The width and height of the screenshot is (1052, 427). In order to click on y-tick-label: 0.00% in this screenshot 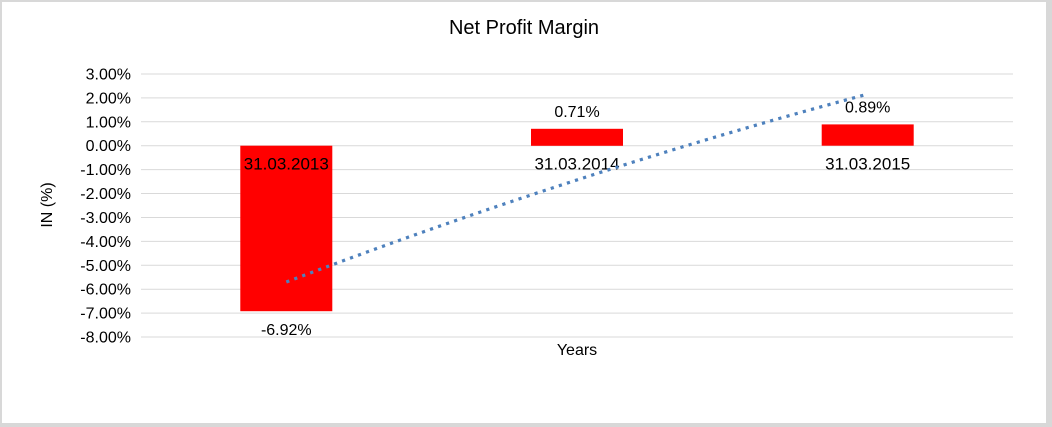, I will do `click(108, 146)`.